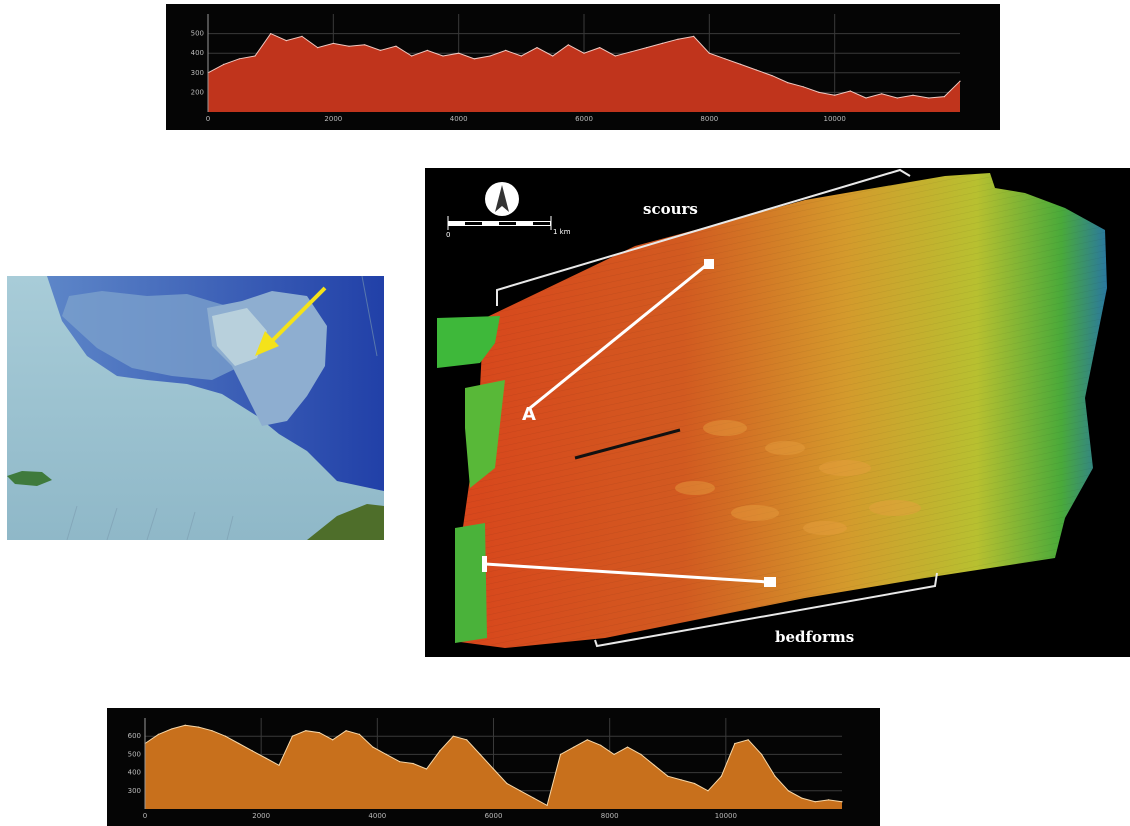 This screenshot has height=826, width=1130. Describe the element at coordinates (333, 119) in the screenshot. I see `x-tick-label: 2000` at that location.